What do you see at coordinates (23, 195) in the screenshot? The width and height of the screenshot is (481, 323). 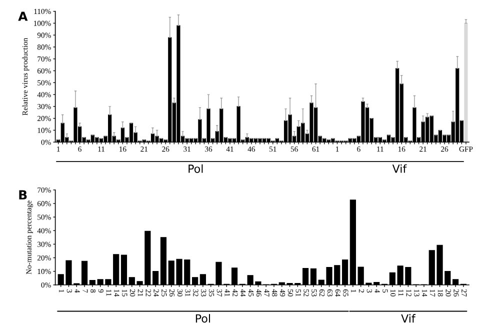 I see `text: B` at bounding box center [23, 195].